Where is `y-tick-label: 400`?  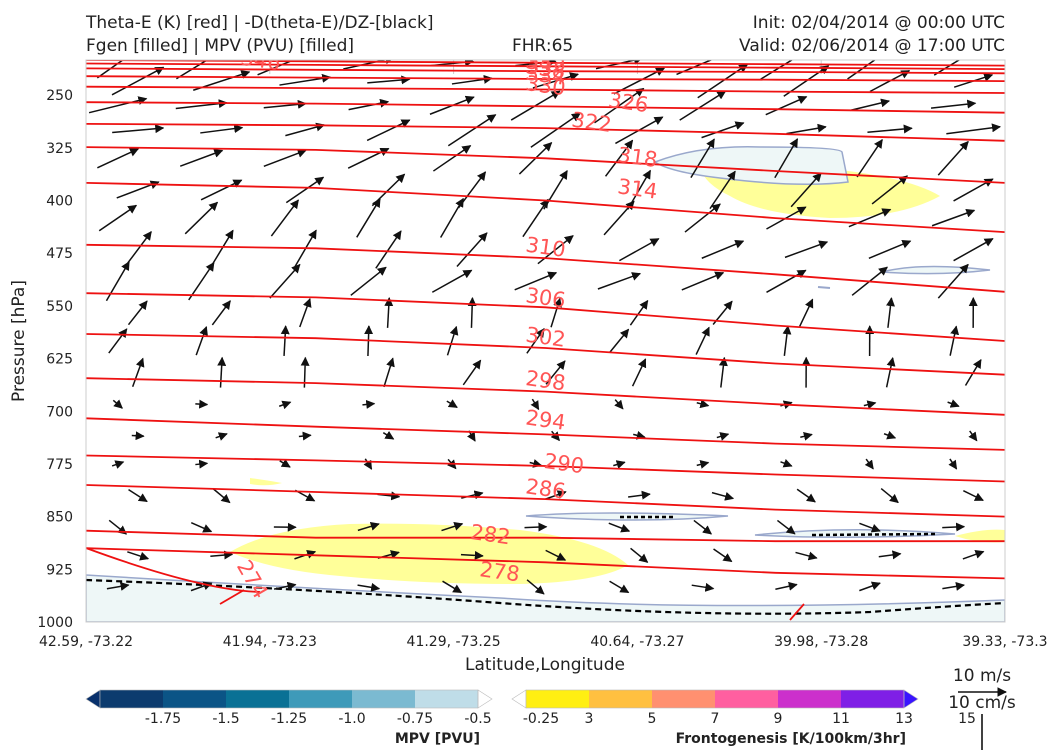 y-tick-label: 400 is located at coordinates (59, 202).